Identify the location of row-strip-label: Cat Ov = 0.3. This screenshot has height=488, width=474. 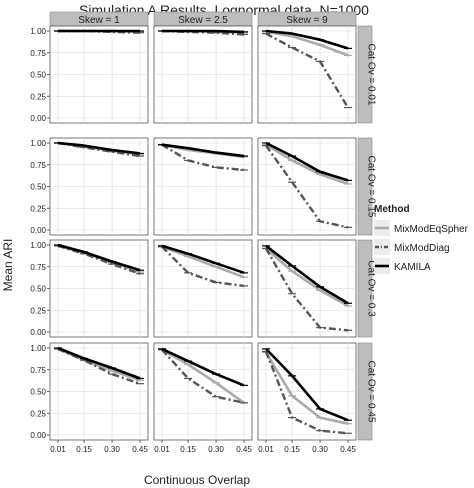
(371, 288).